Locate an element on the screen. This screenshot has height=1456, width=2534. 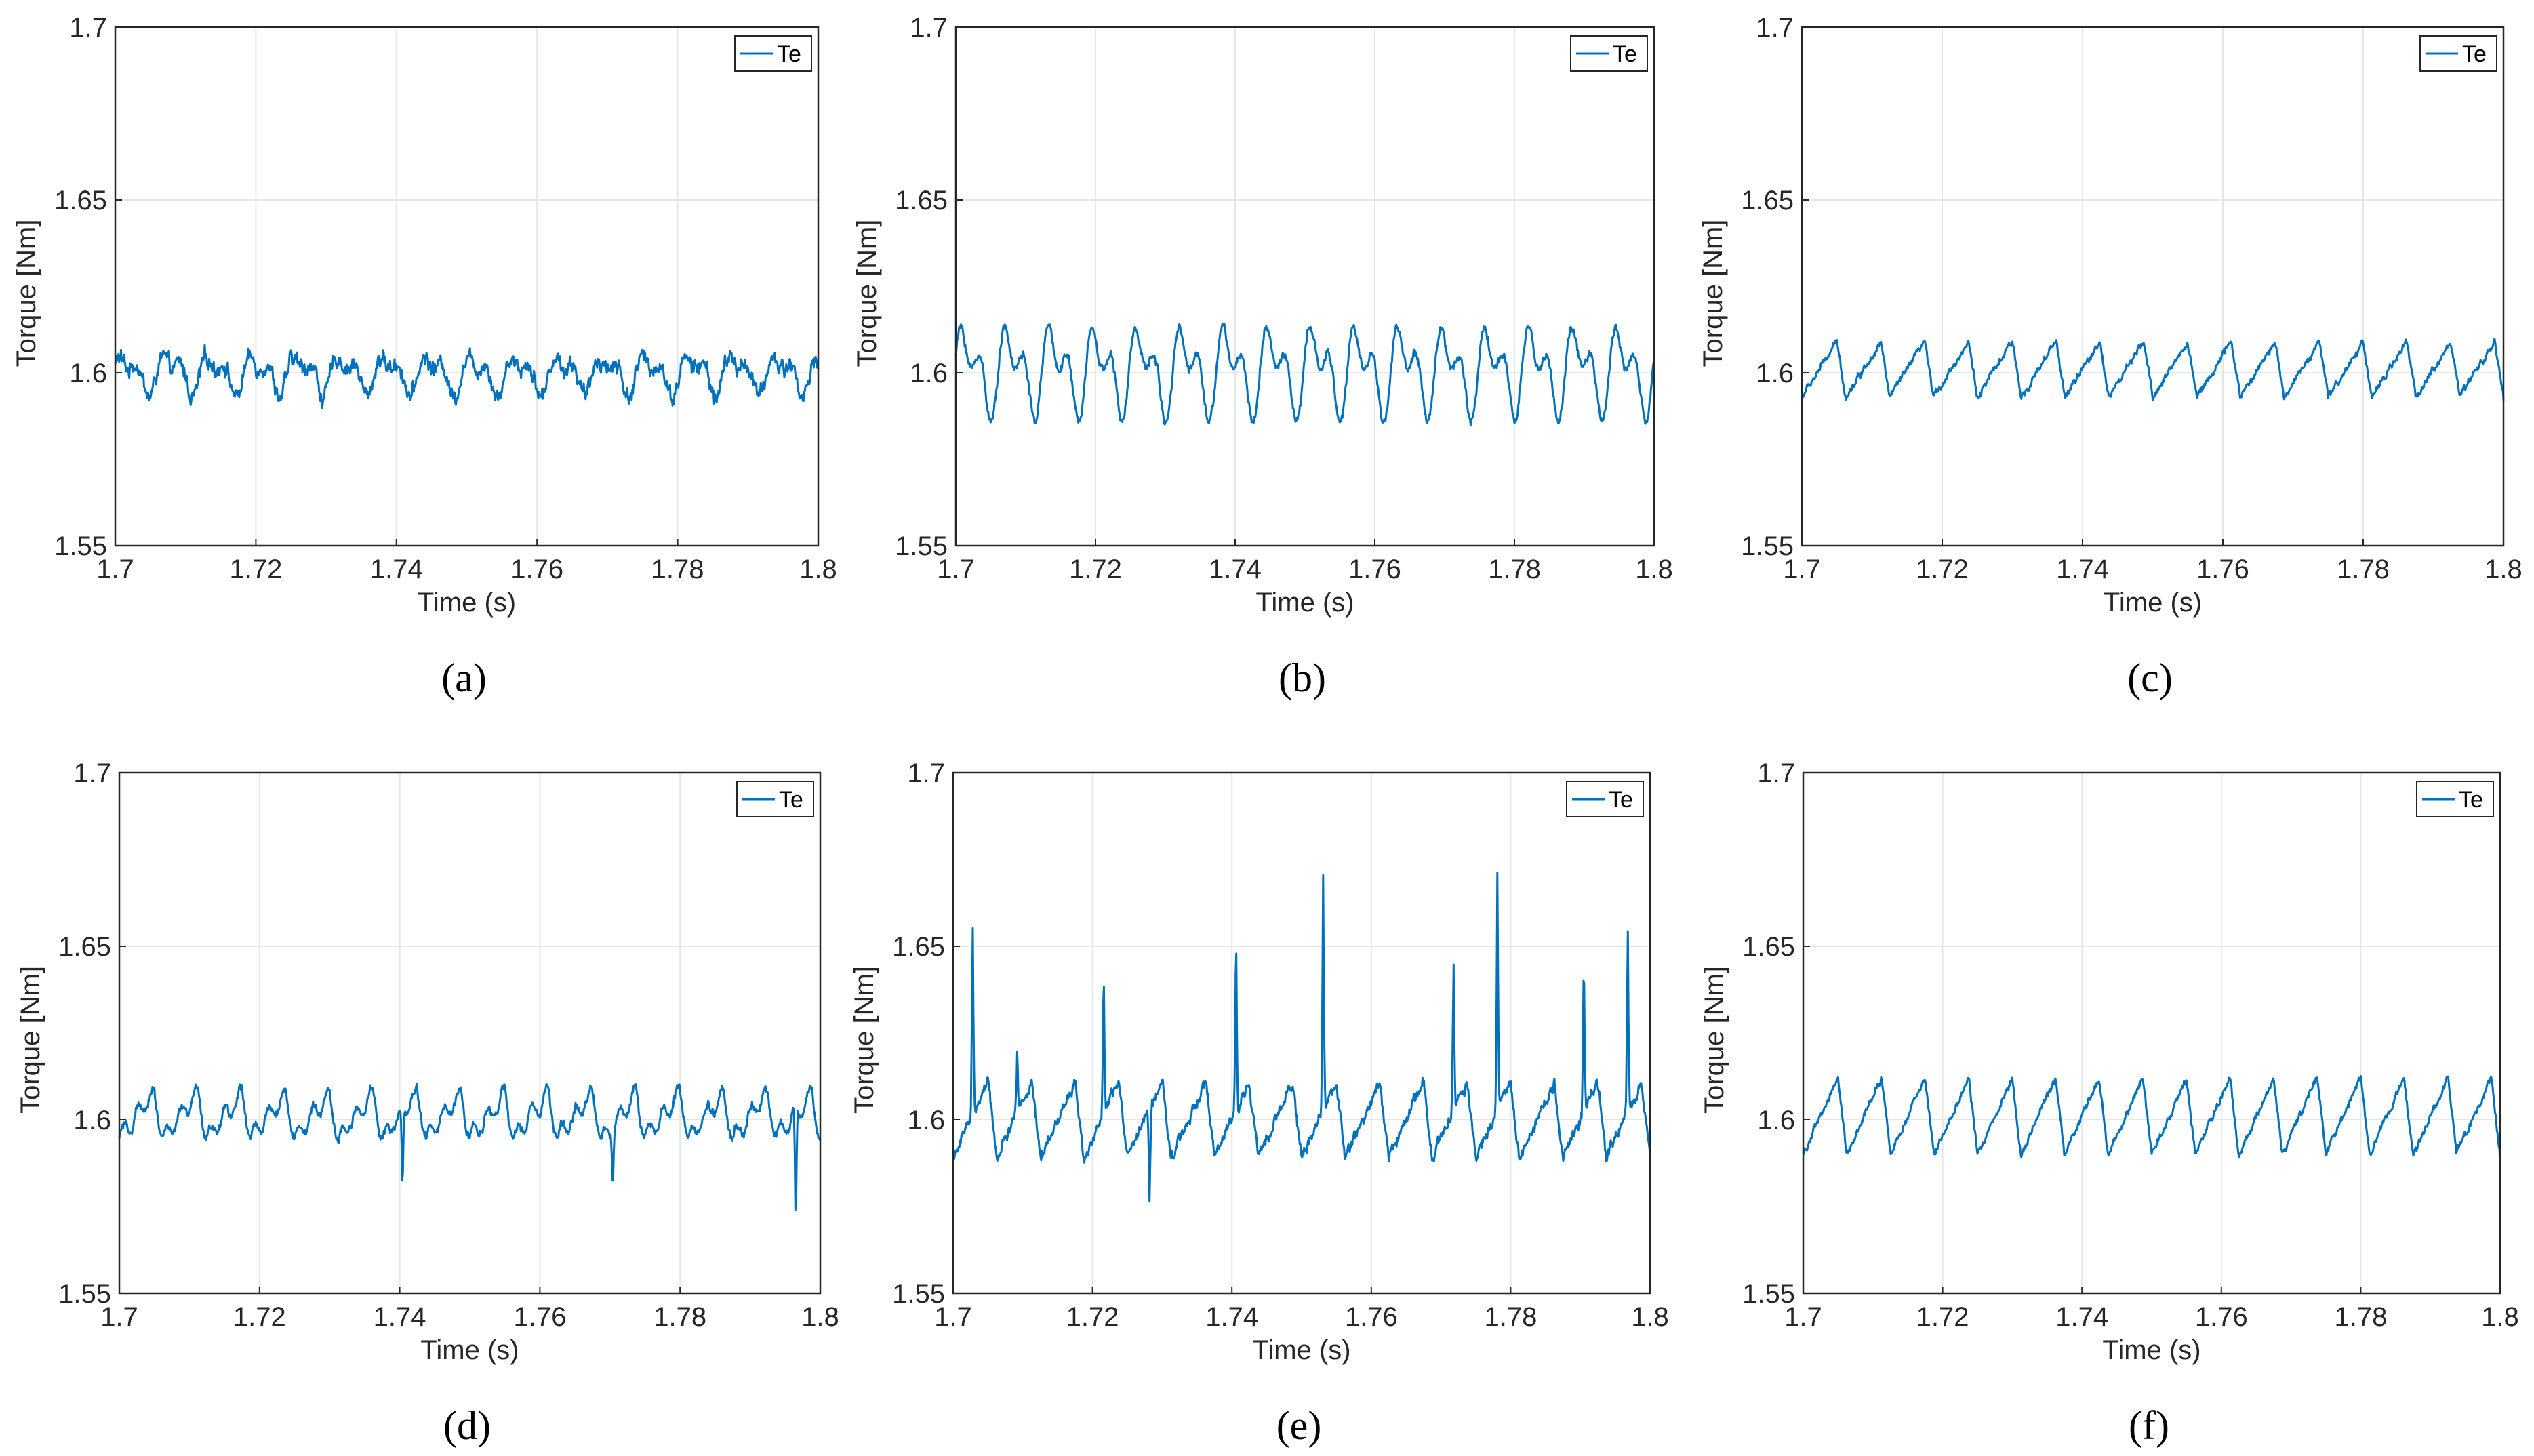
panel-caption: (b) is located at coordinates (1302, 677).